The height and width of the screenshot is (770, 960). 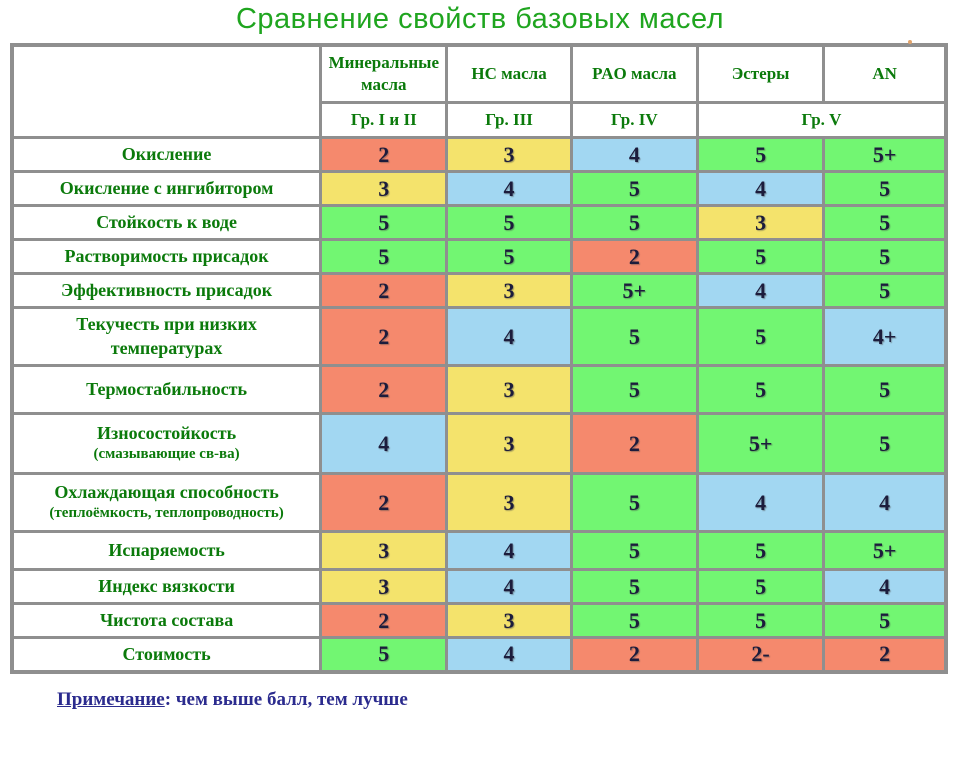 I want to click on row-label: Термостабильность, so click(x=166, y=389).